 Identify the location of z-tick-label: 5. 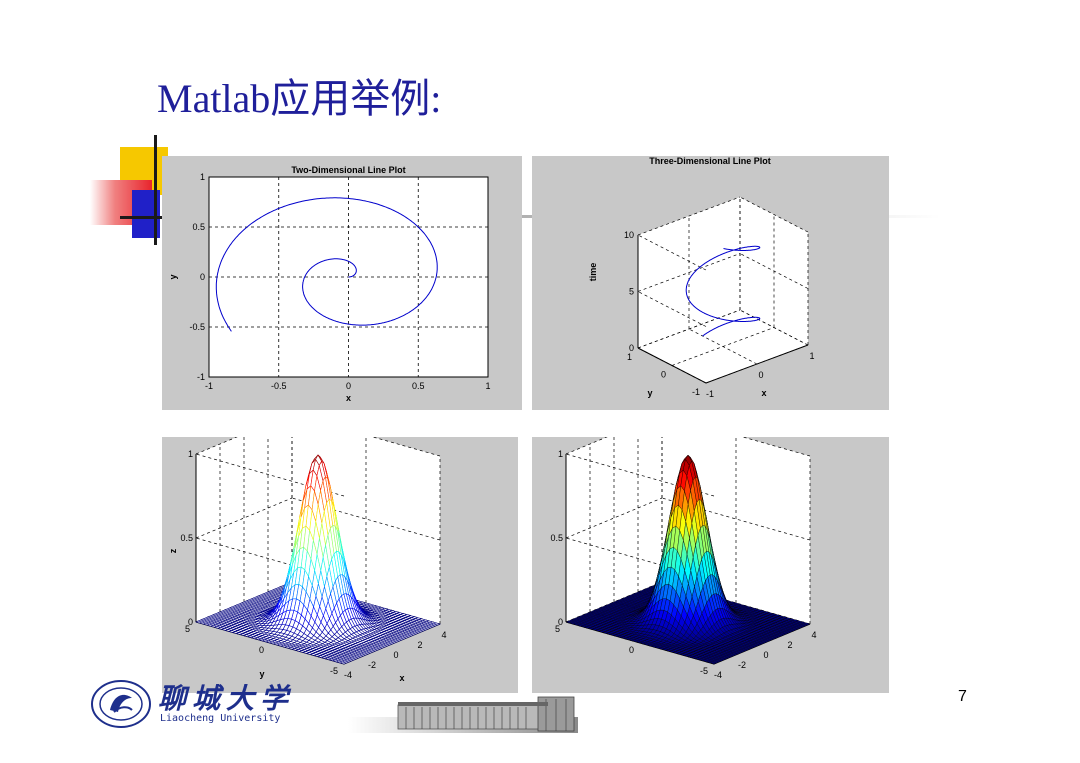
(631, 292).